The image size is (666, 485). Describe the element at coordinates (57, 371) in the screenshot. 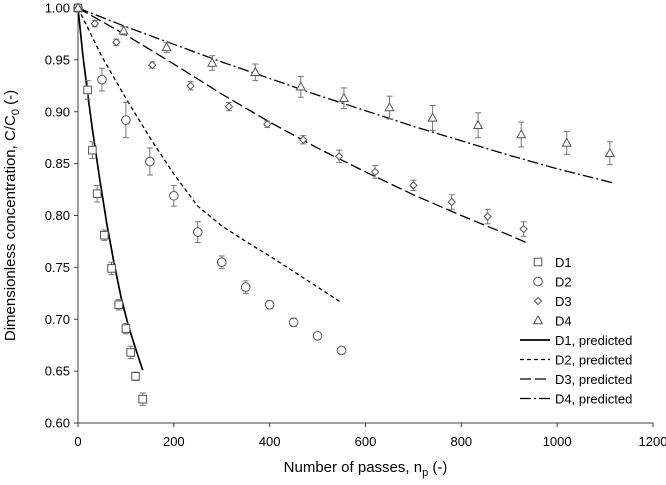

I see `y-tick-label: 0.65` at that location.